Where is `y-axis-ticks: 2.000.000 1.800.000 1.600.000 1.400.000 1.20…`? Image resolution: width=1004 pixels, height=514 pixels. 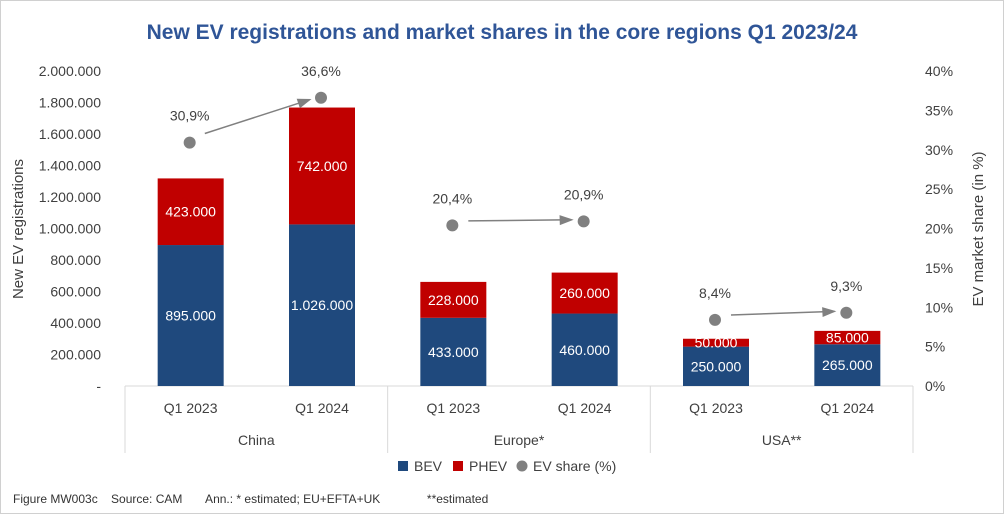
y-axis-ticks: 2.000.000 1.800.000 1.600.000 1.400.000 1.20… is located at coordinates (70, 228).